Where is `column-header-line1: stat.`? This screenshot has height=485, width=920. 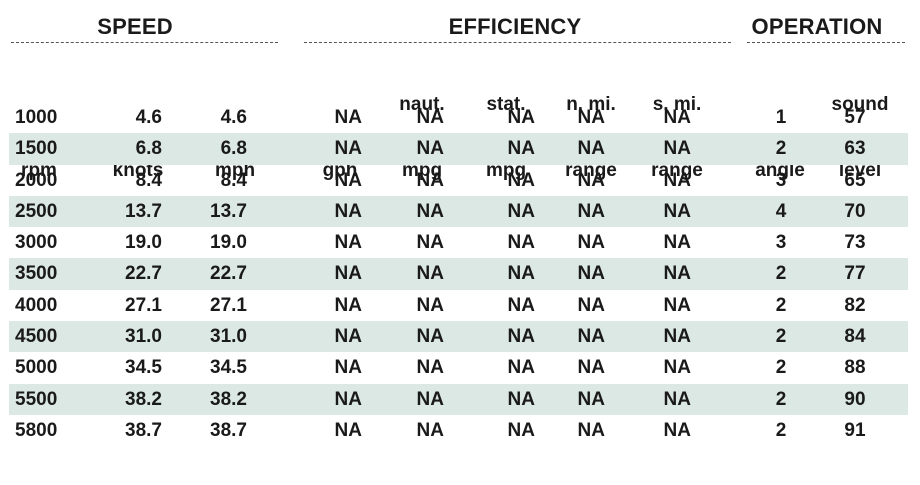 column-header-line1: stat. is located at coordinates (506, 104).